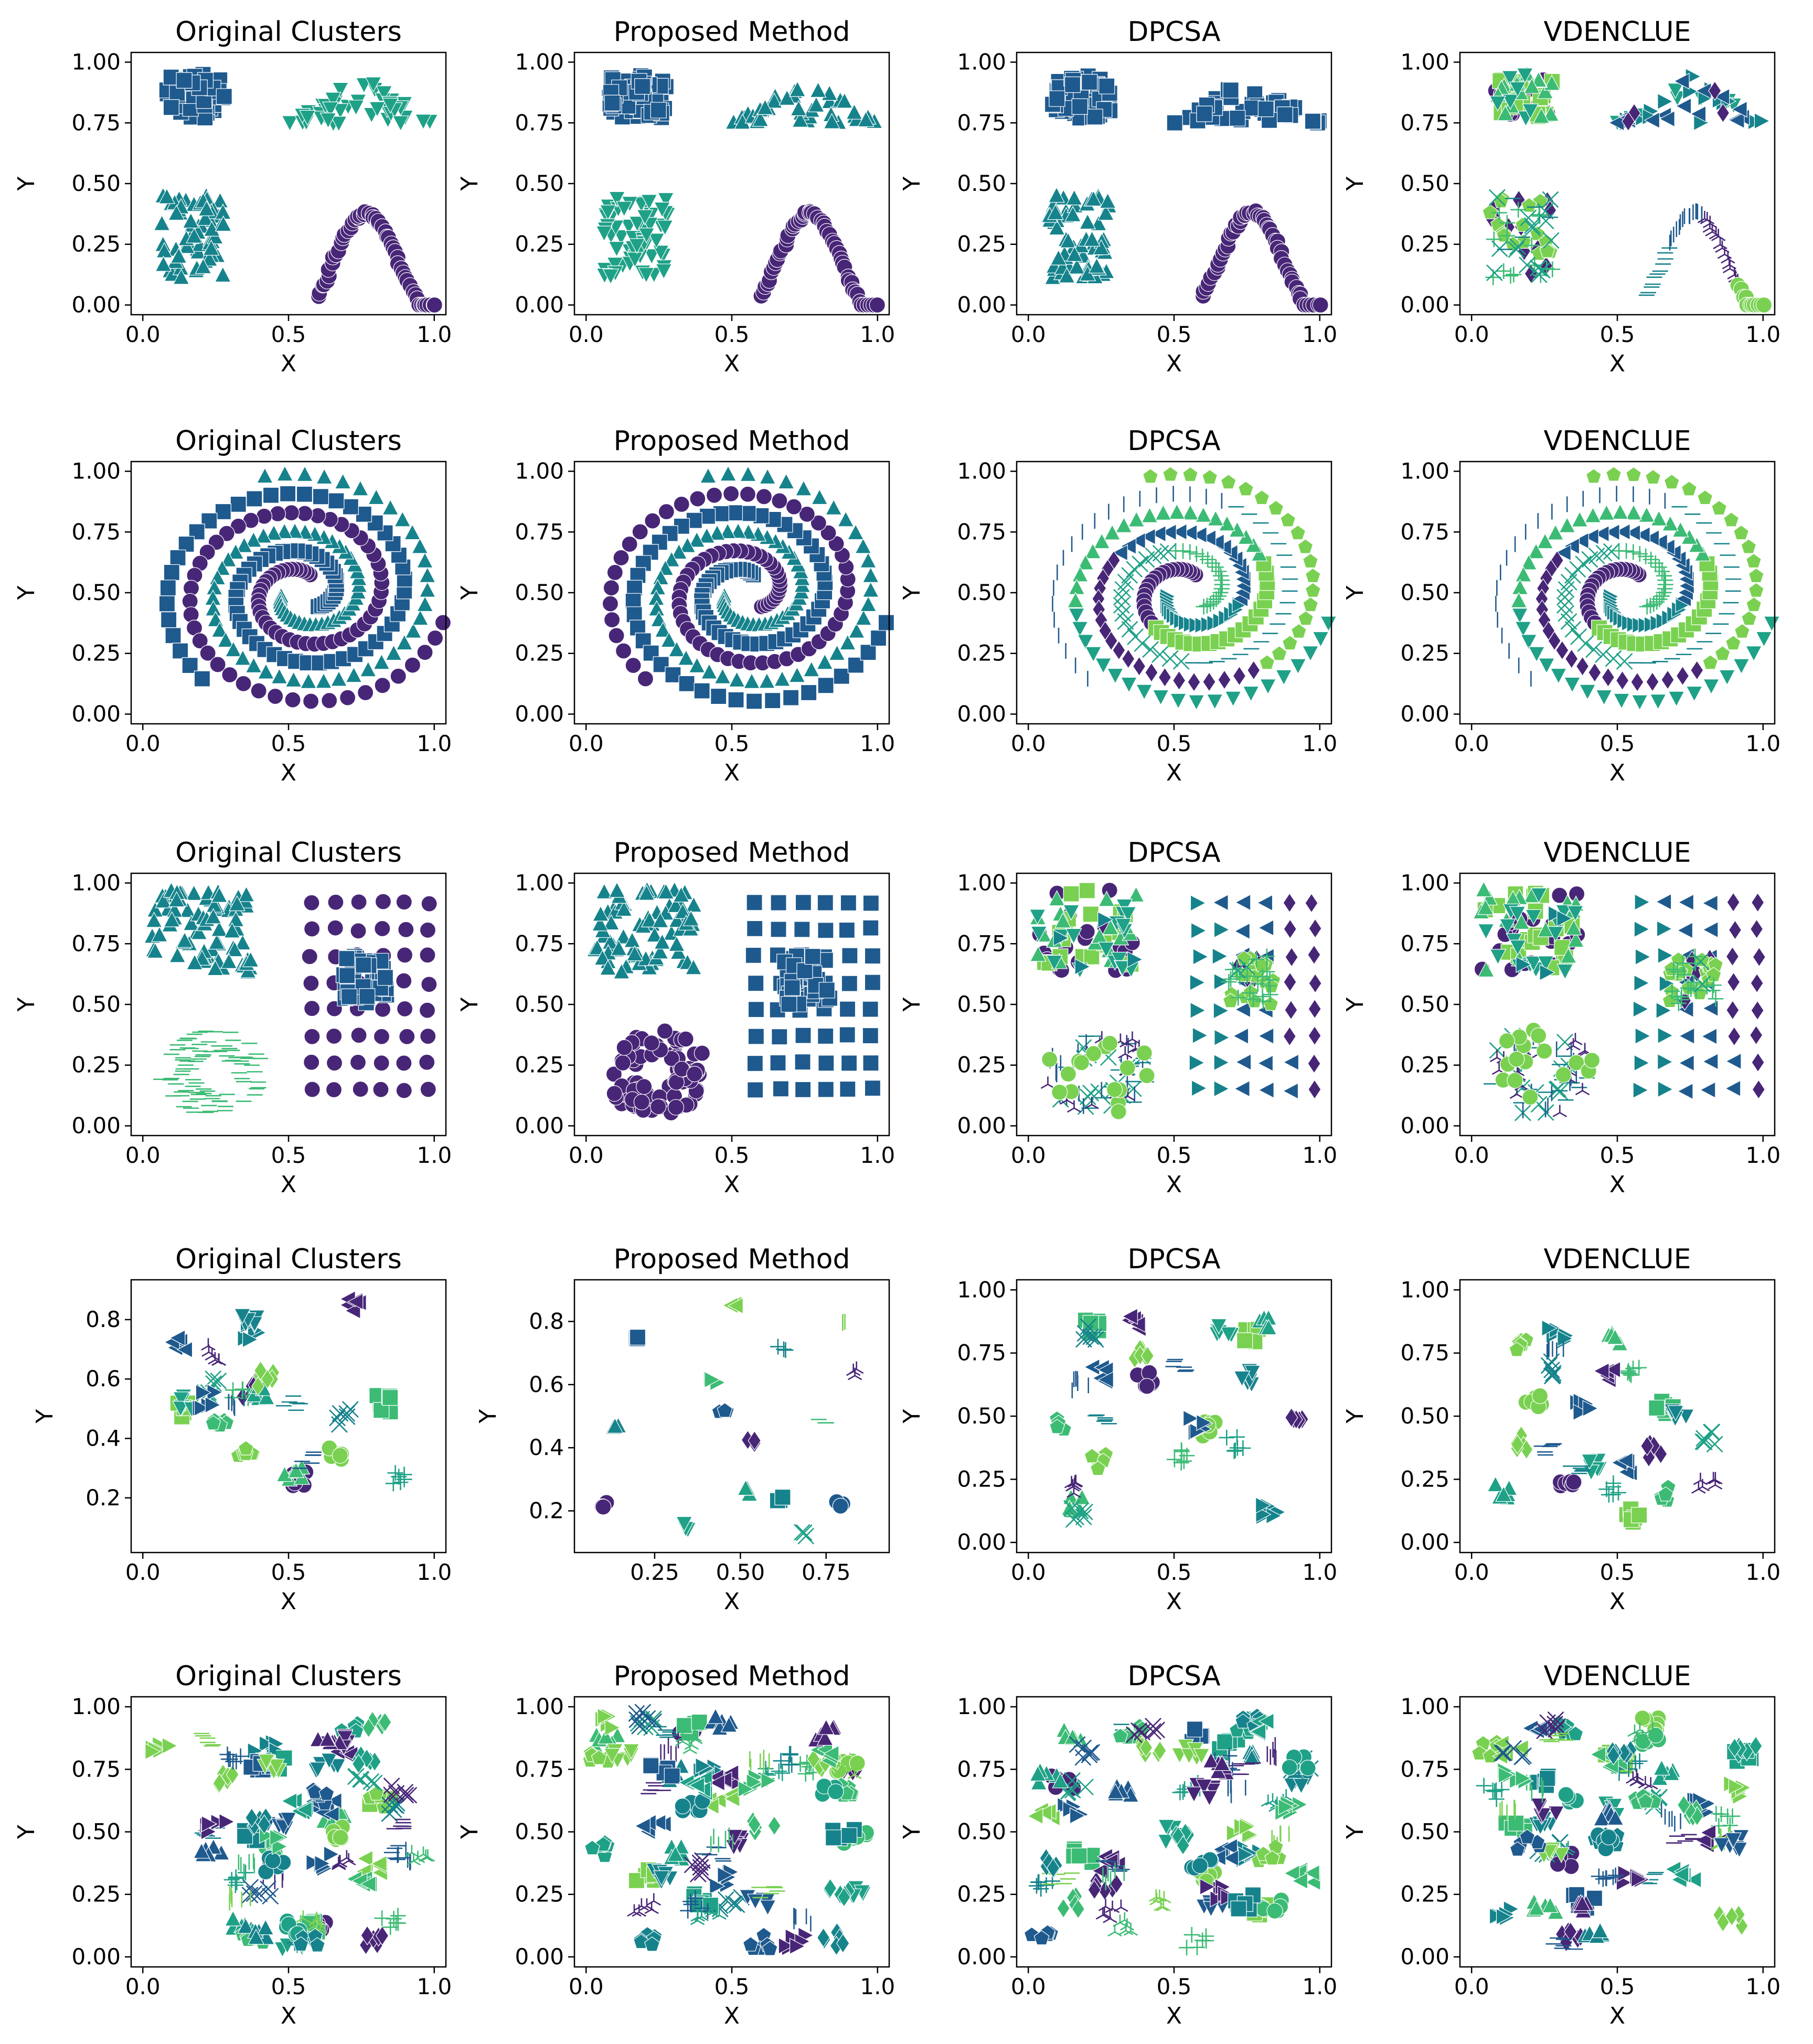 This screenshot has height=2044, width=1813. What do you see at coordinates (1617, 441) in the screenshot?
I see `panel-title: VDENCLUE` at bounding box center [1617, 441].